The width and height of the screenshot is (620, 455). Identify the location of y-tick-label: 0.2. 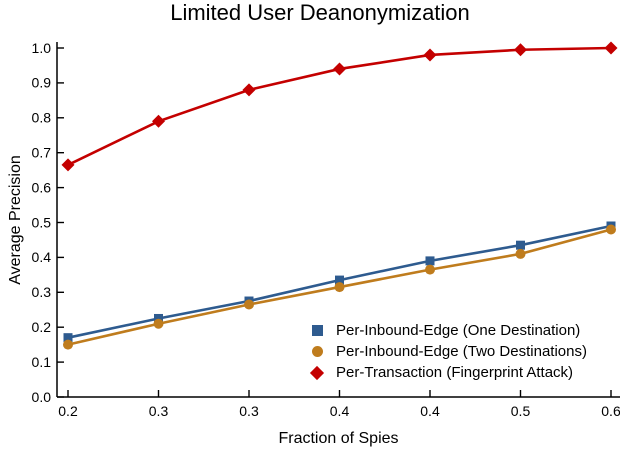
(42, 327).